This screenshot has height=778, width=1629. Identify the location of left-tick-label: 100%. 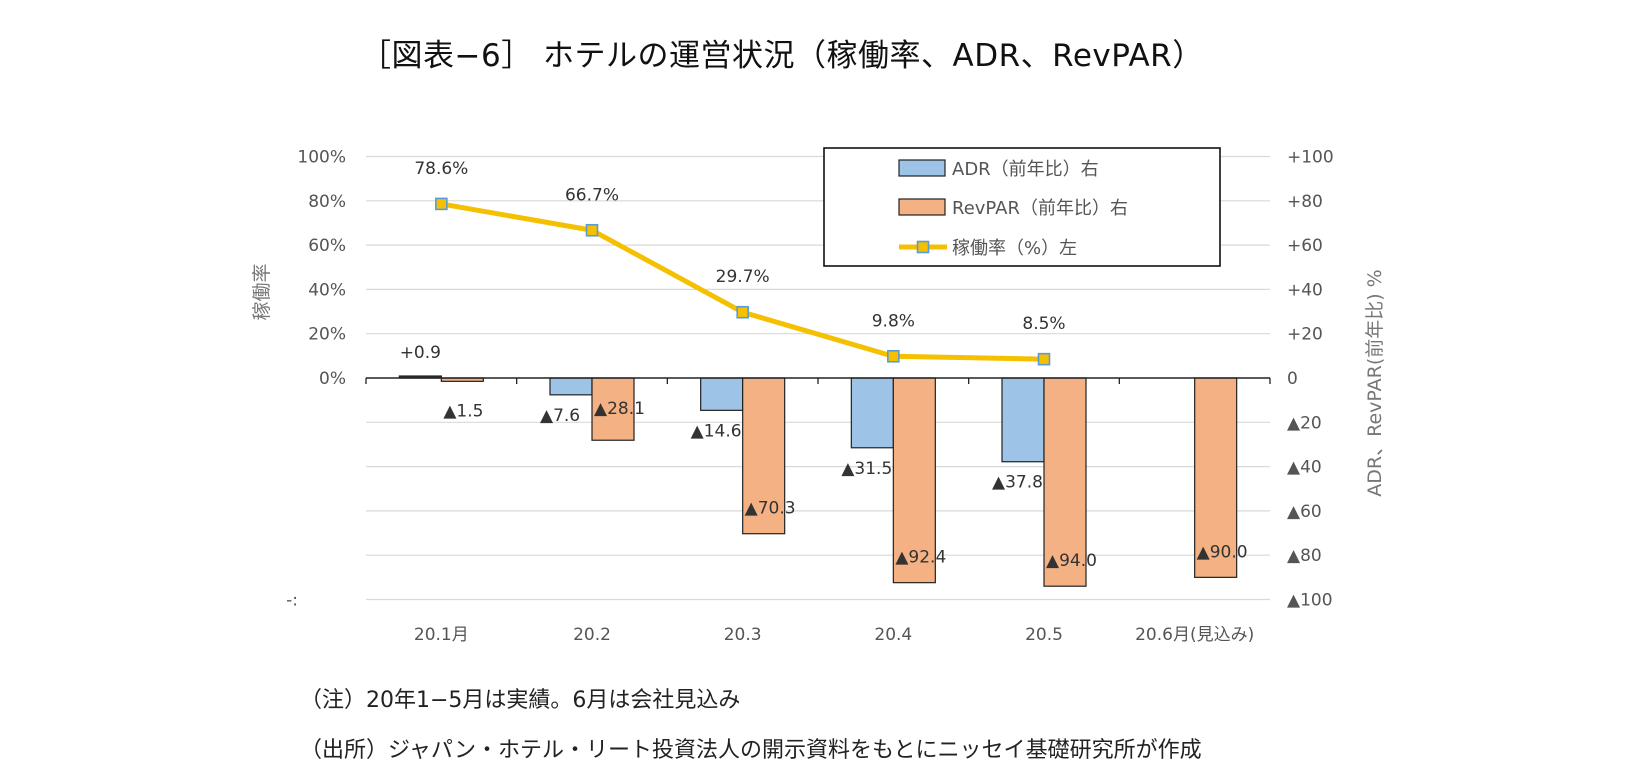
(321, 158).